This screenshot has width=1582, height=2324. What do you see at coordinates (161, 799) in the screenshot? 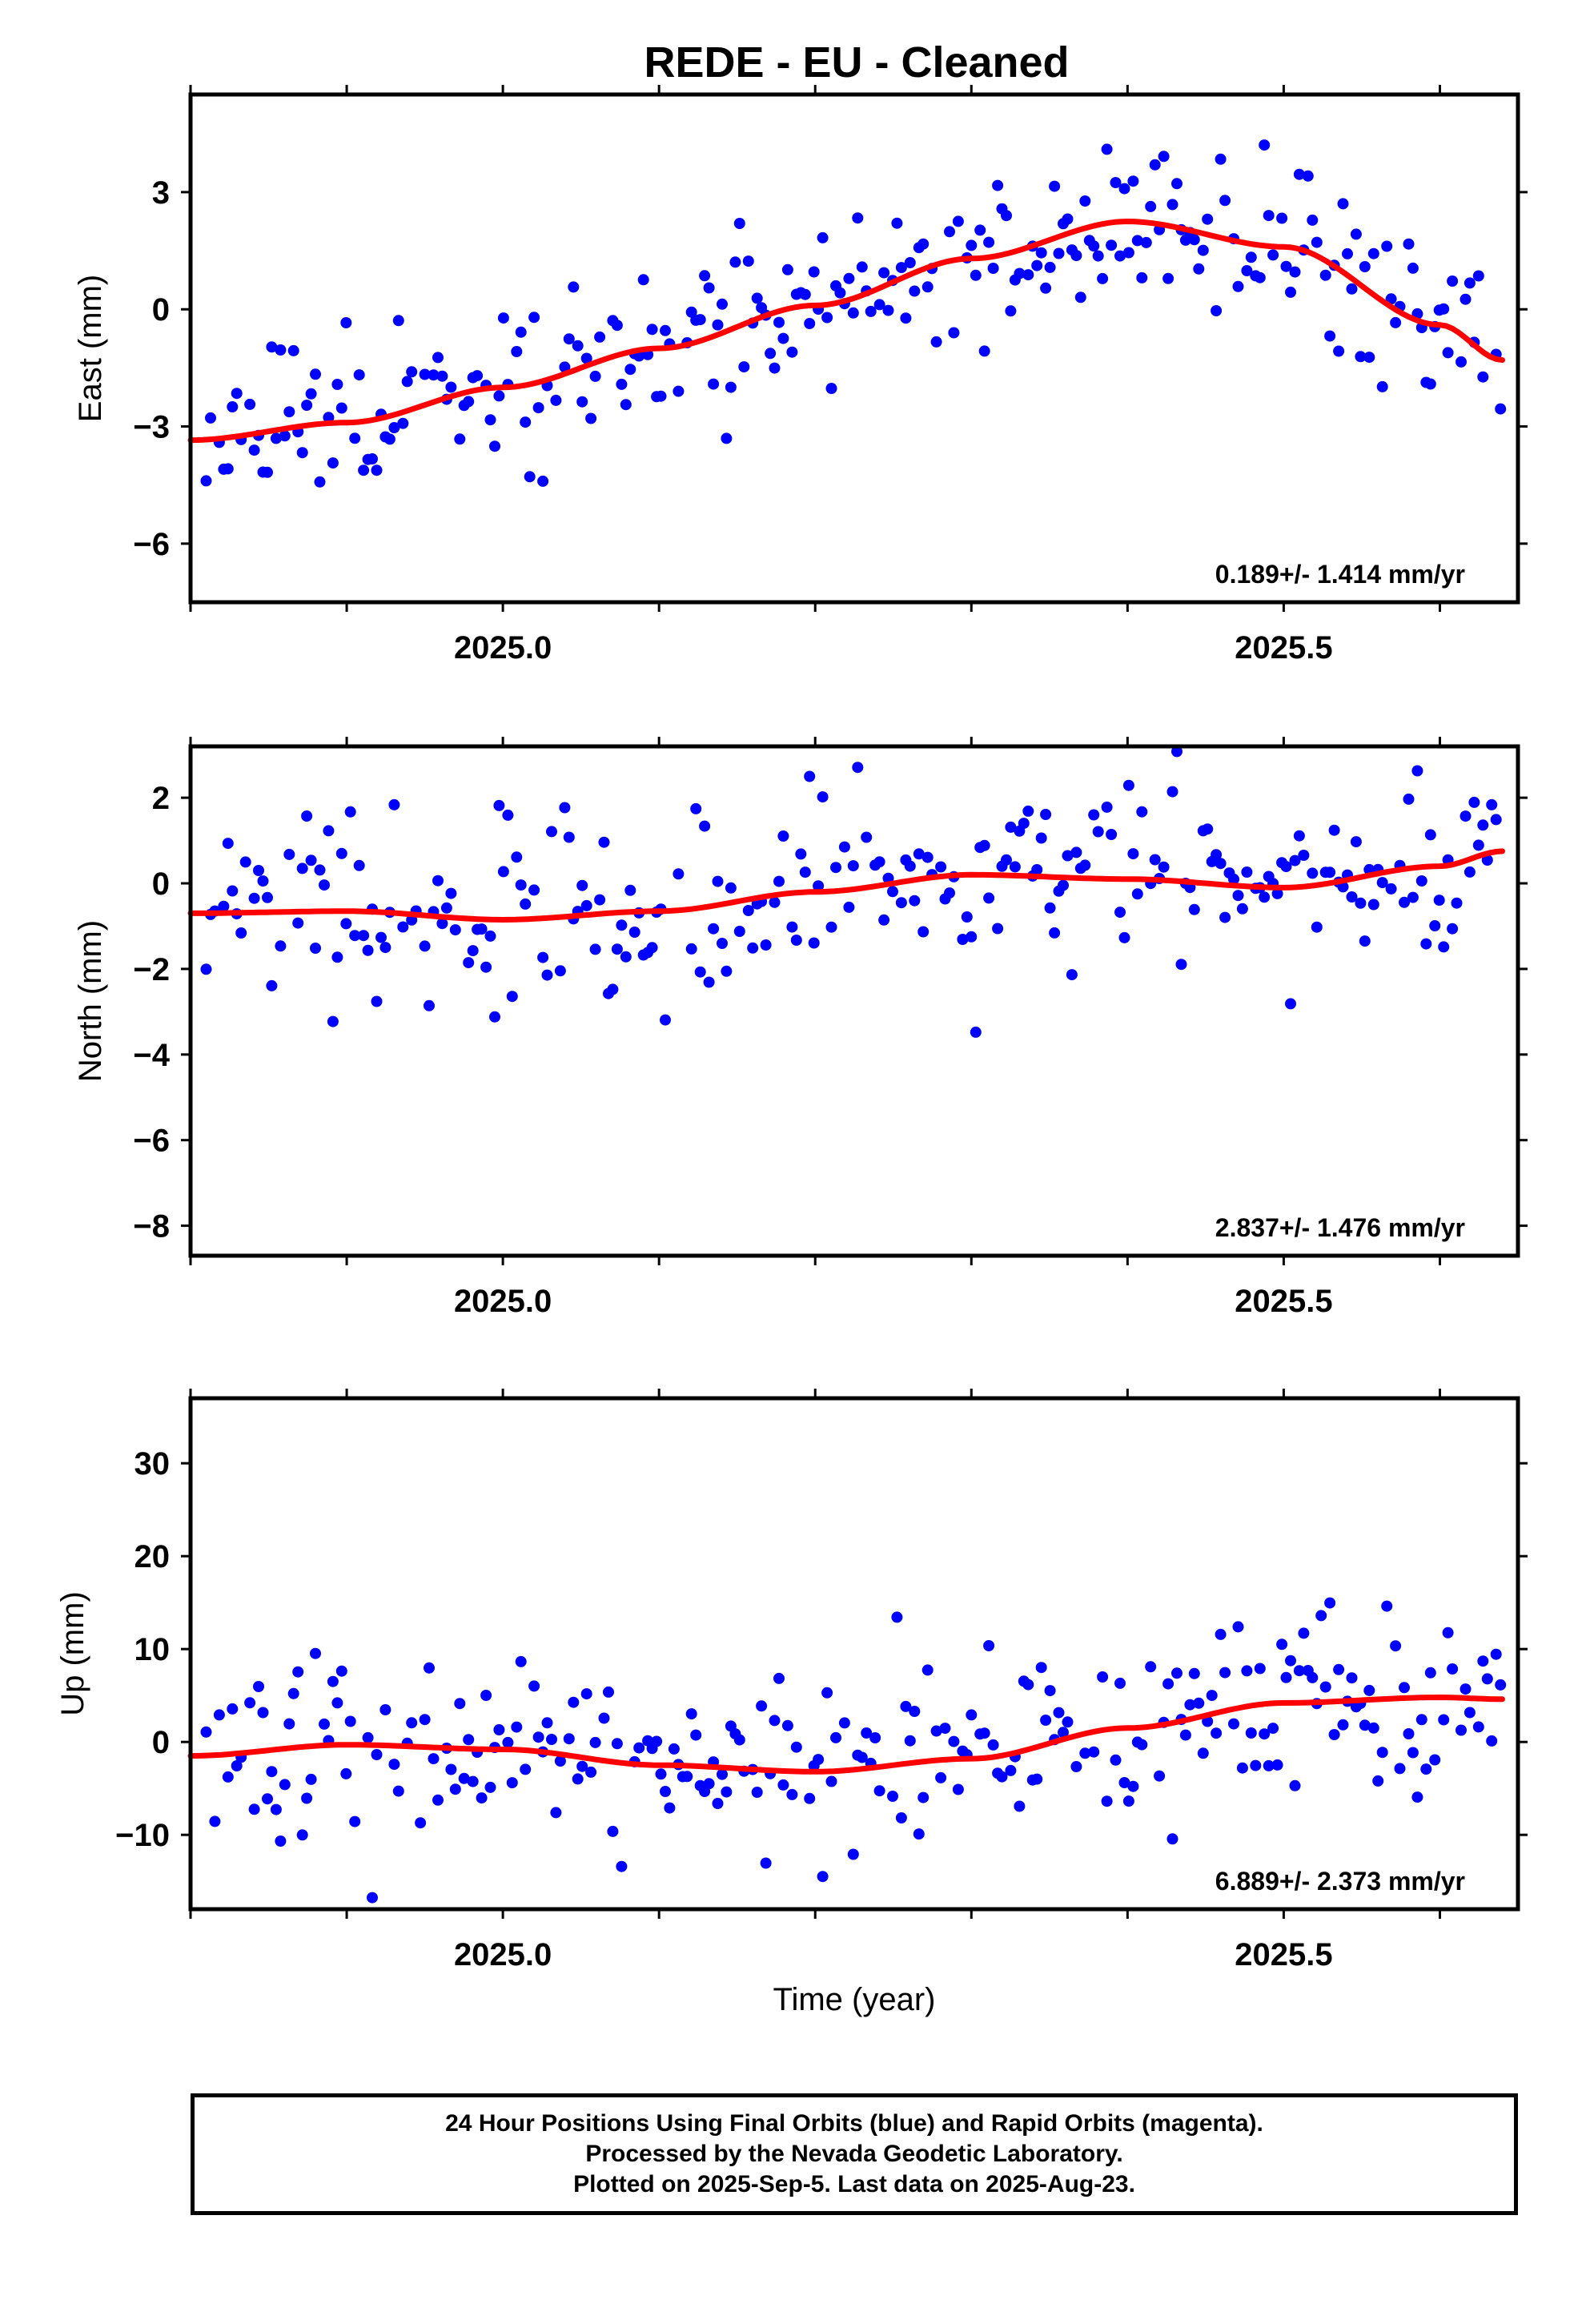
I see `y-tick-label: 2` at bounding box center [161, 799].